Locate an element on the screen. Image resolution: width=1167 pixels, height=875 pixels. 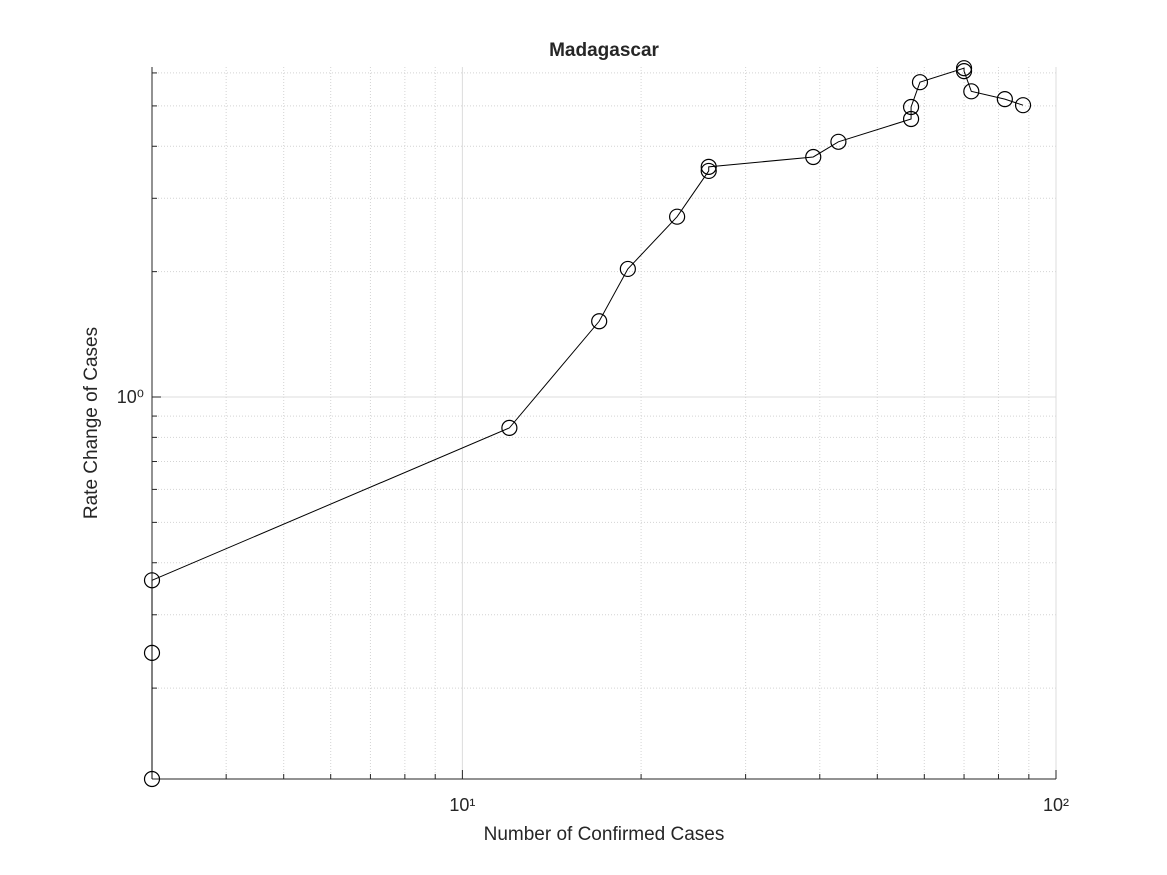
chart-title: Madagascar is located at coordinates (604, 50).